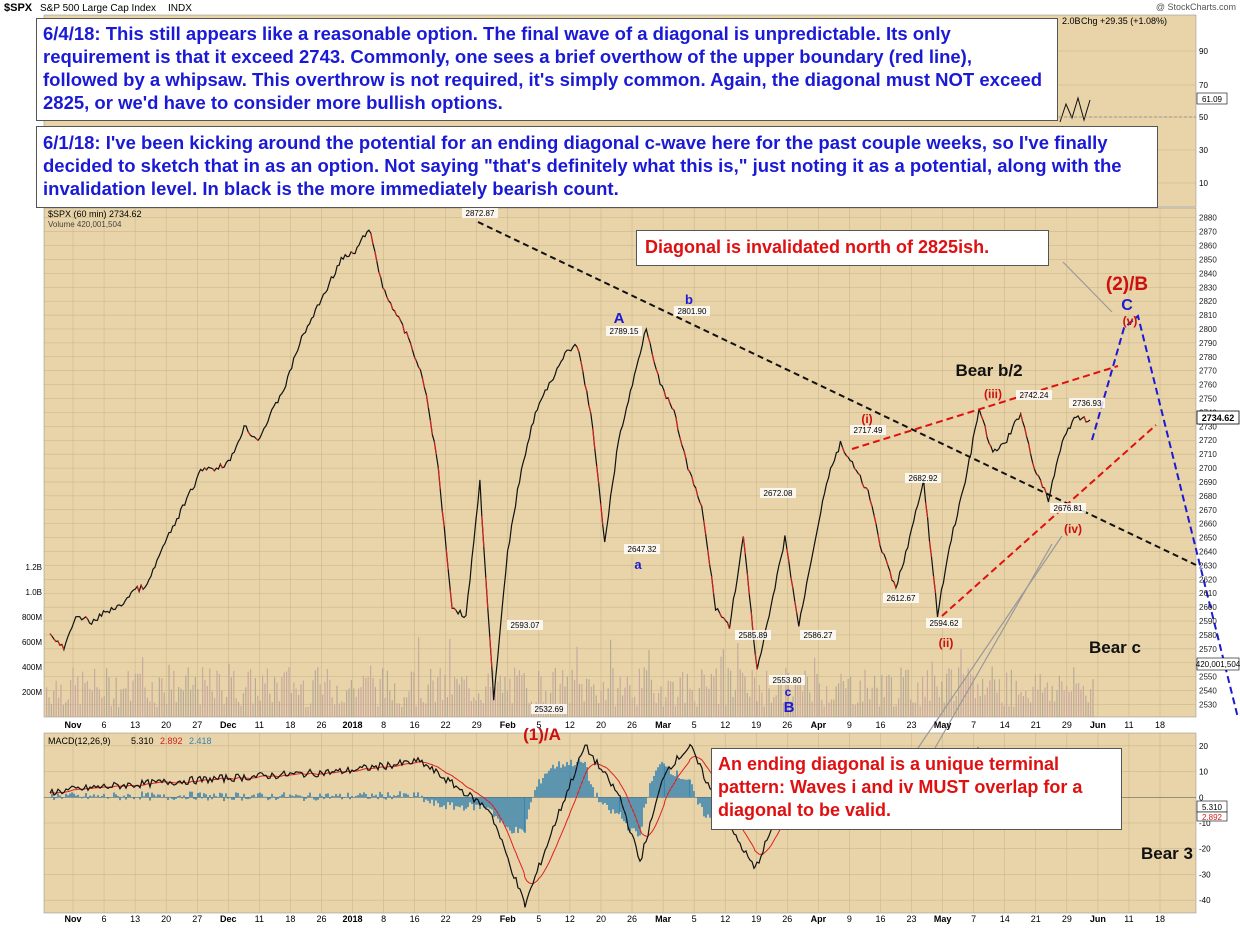  What do you see at coordinates (787, 919) in the screenshot?
I see `macd-x-tick-label: 26` at bounding box center [787, 919].